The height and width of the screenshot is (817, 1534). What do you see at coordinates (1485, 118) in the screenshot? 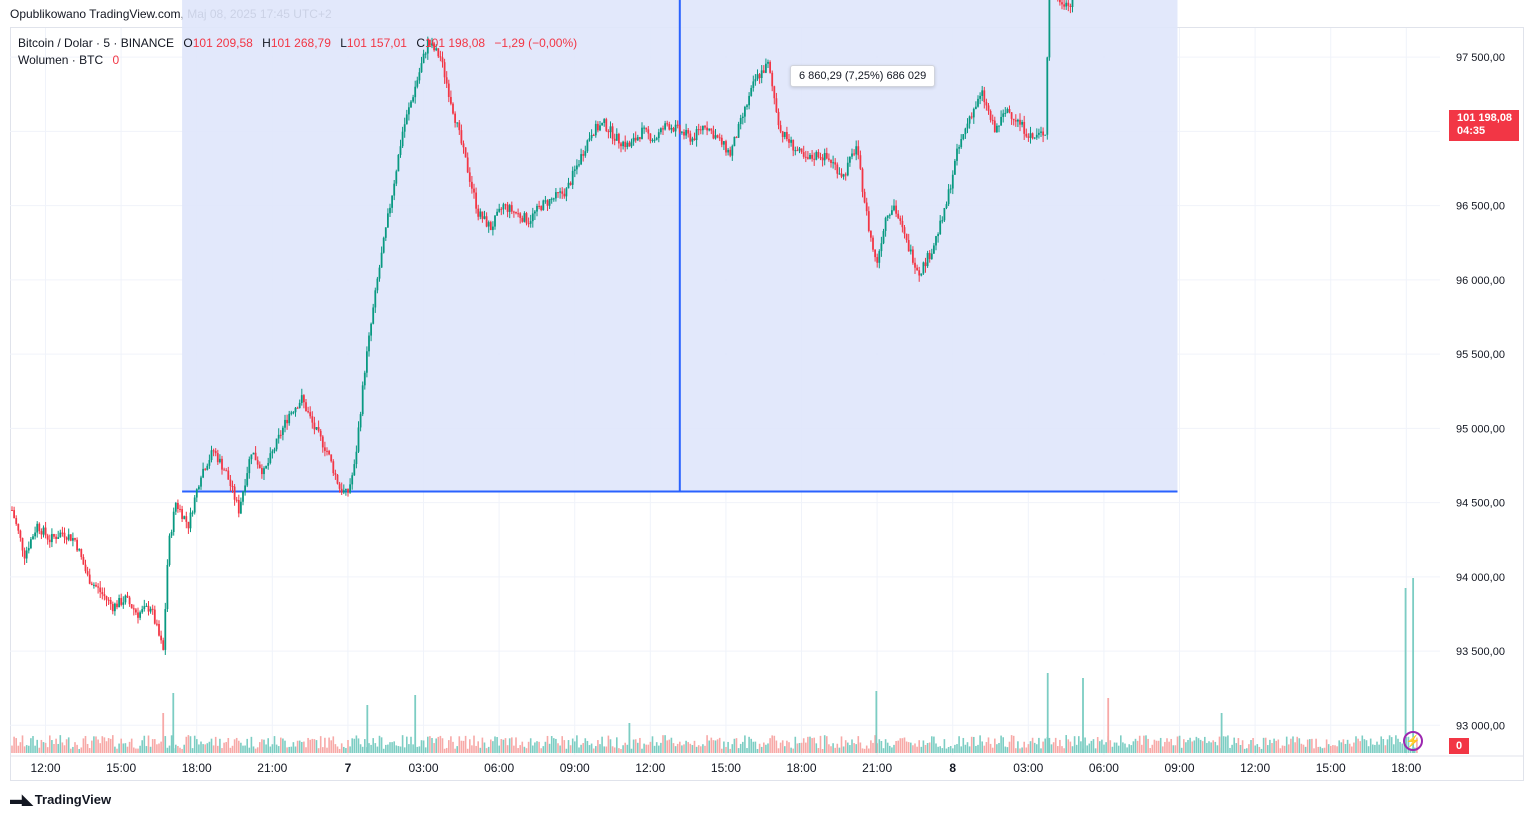
I see `last-price-value: 101 198,08` at bounding box center [1485, 118].